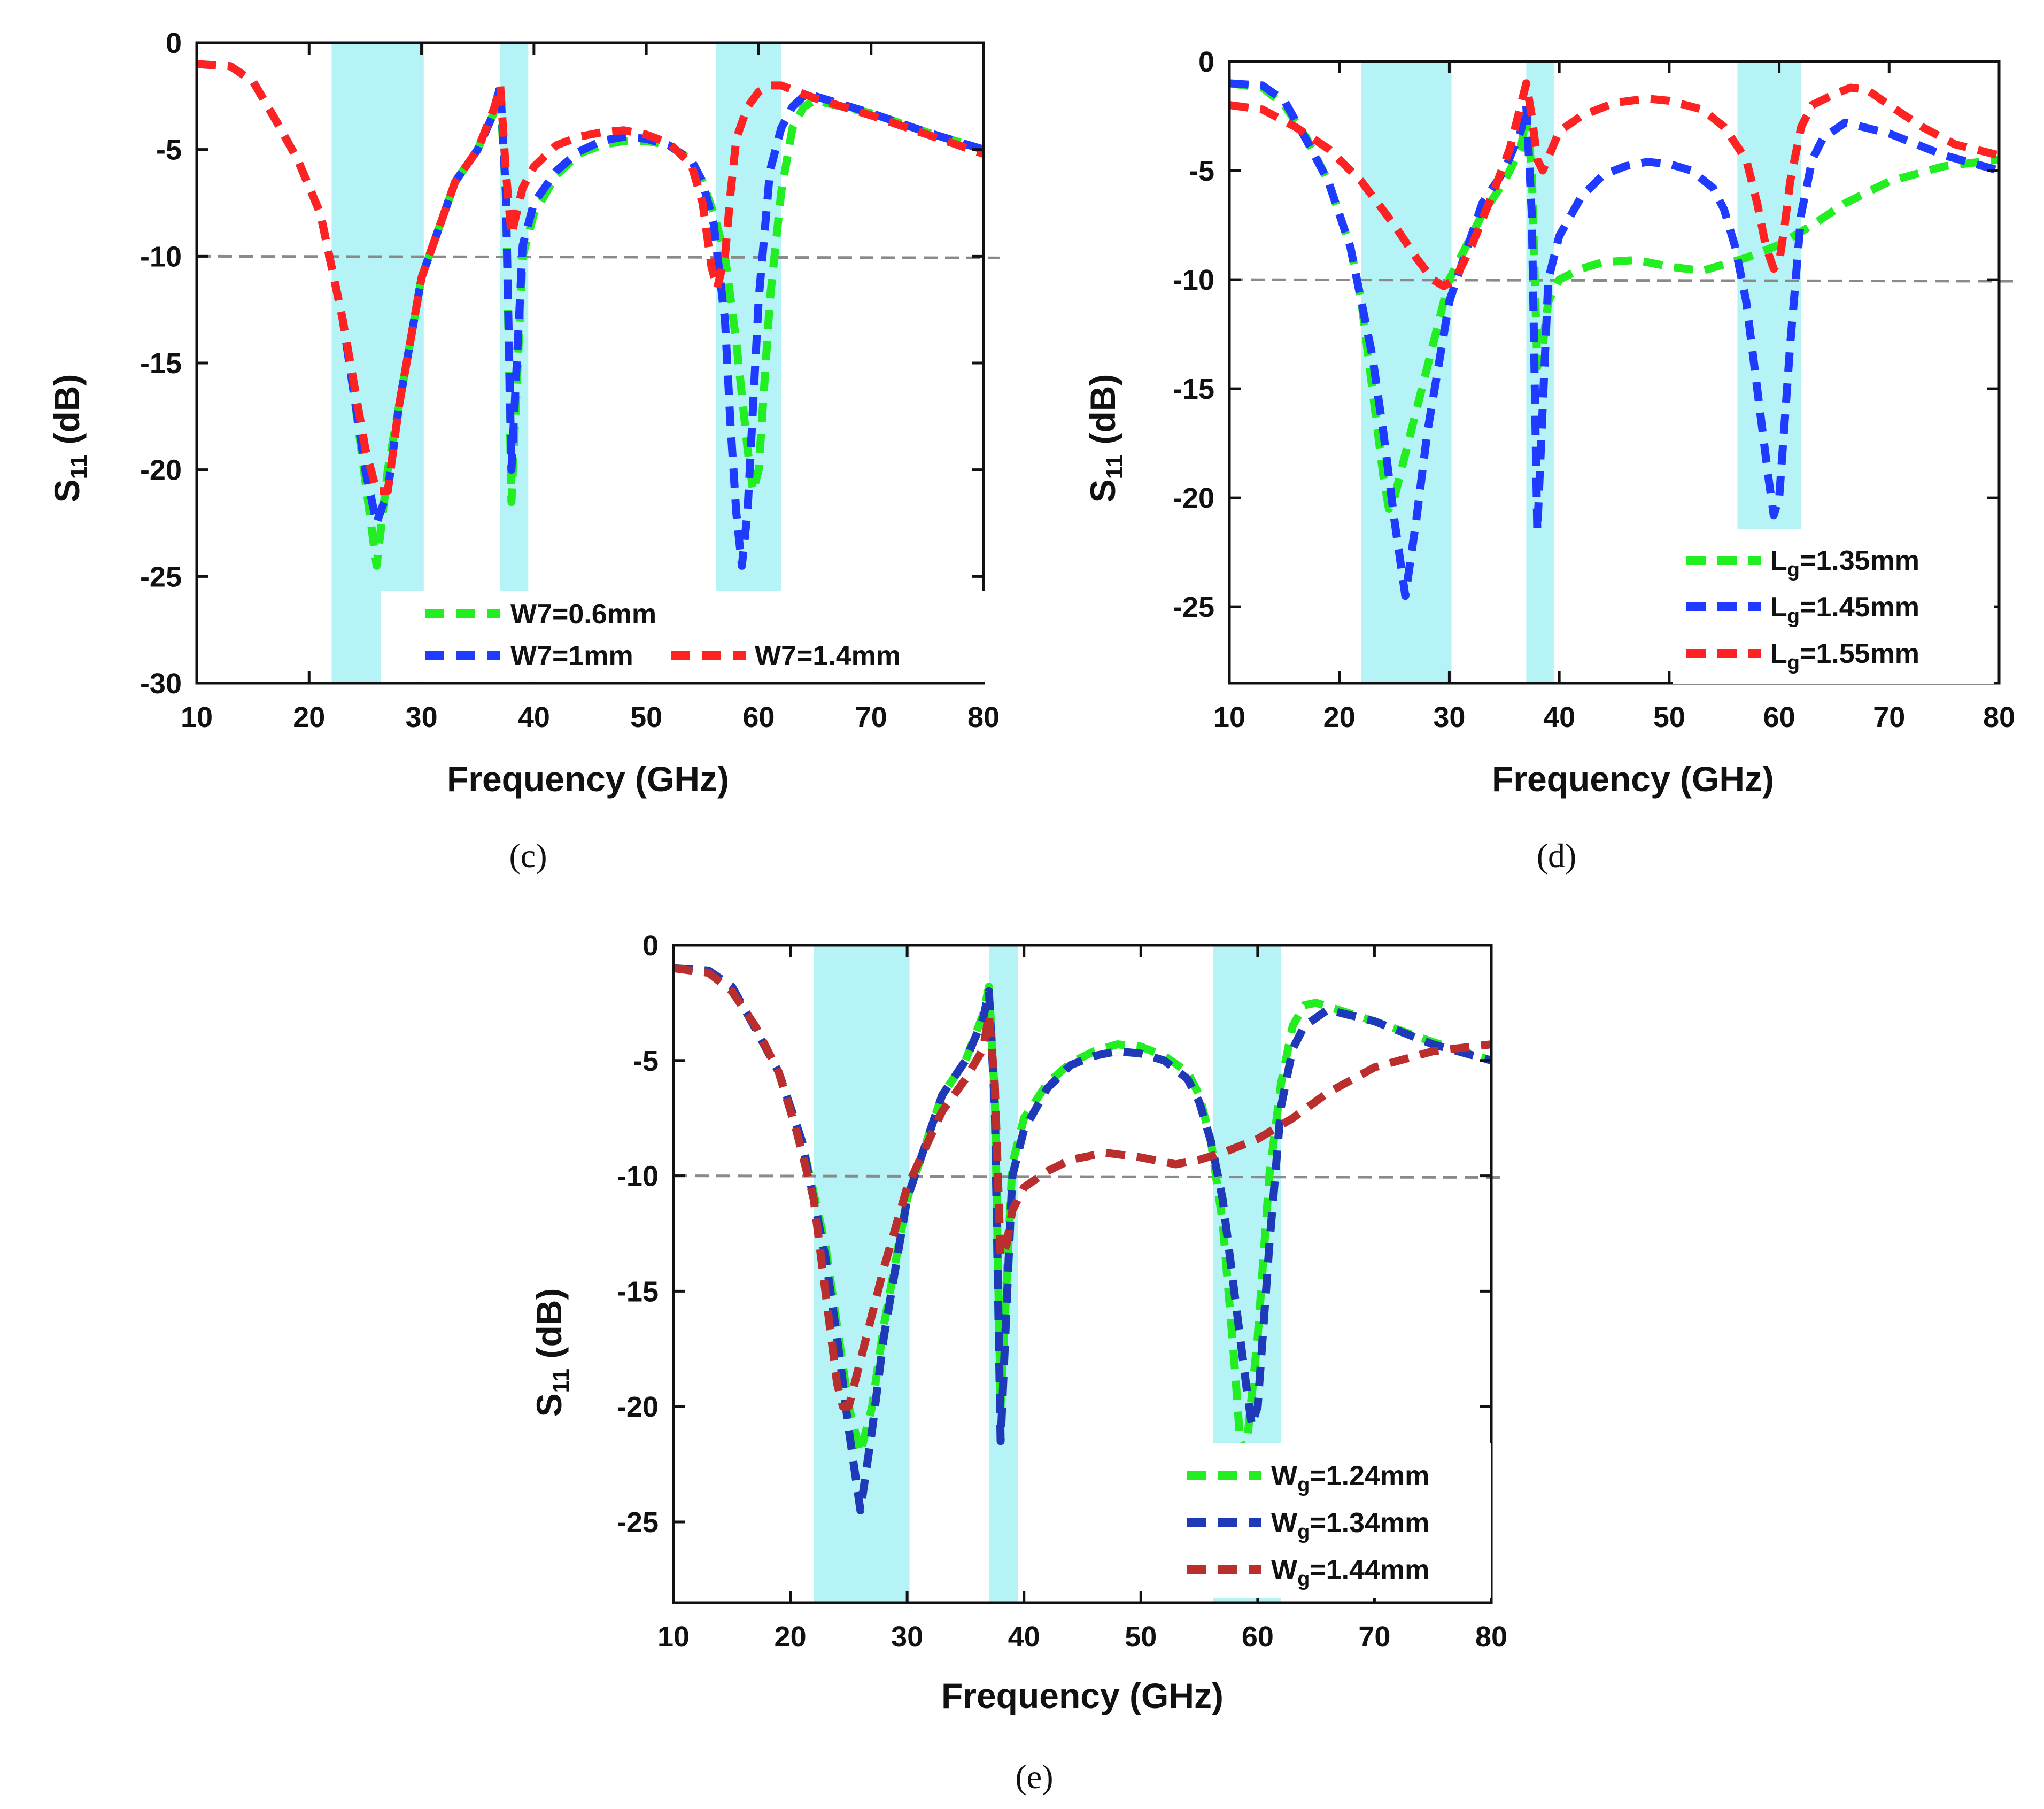 The image size is (2044, 1809). I want to click on panel-e-y-axis-title: S11 (dB), so click(551, 1352).